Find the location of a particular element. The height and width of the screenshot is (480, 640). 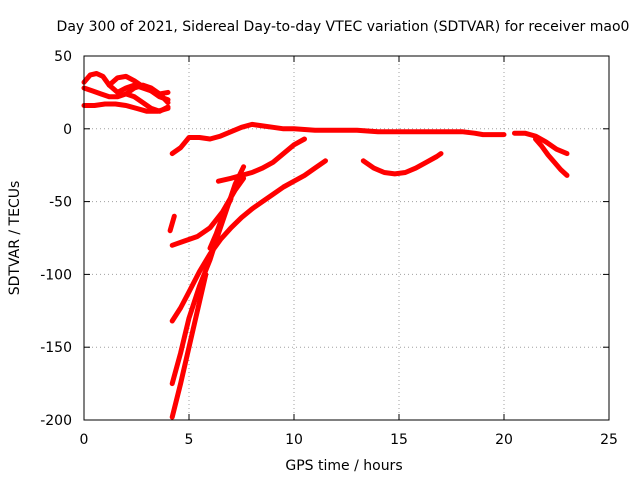

y-tick-label: 0 is located at coordinates (67, 130).